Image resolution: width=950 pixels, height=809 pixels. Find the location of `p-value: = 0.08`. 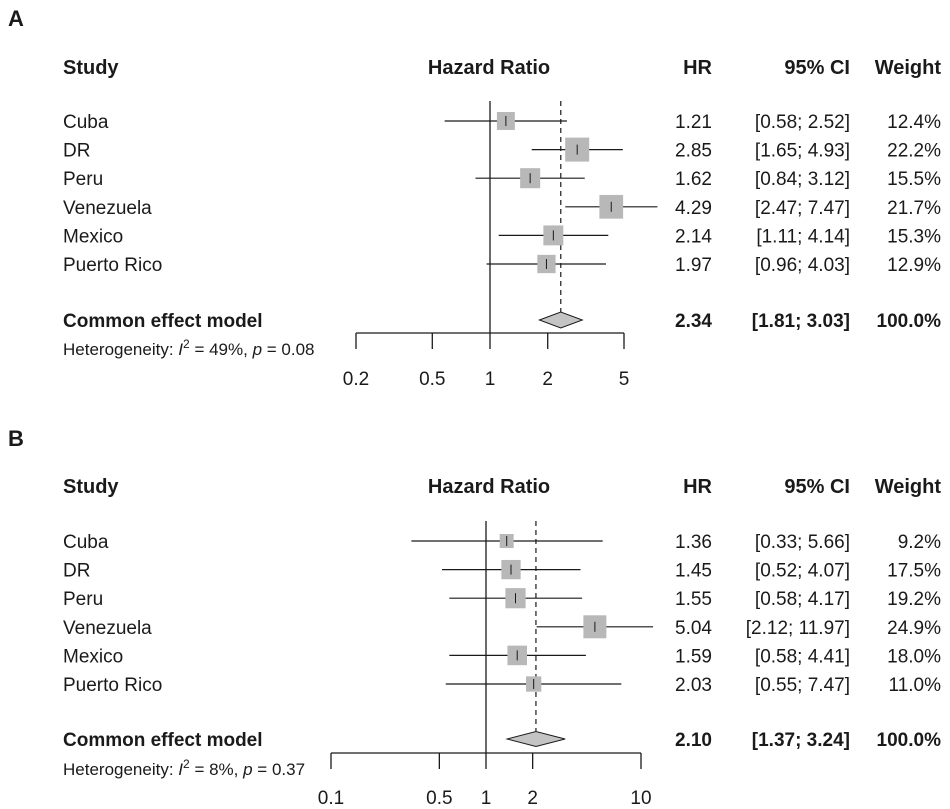

p-value: = 0.08 is located at coordinates (288, 349).